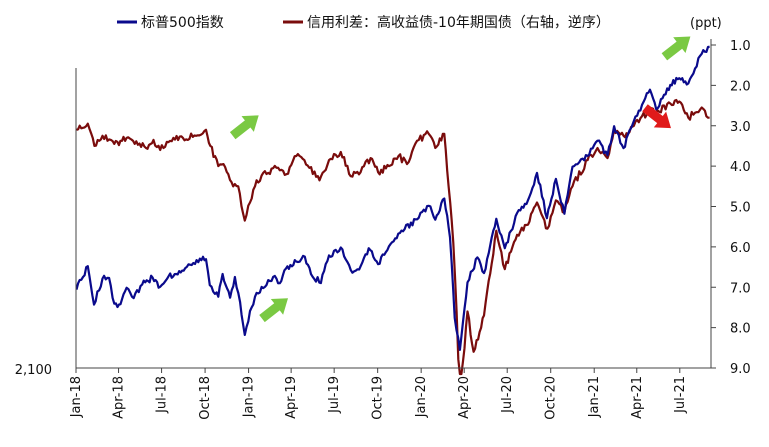 The width and height of the screenshot is (769, 447). I want to click on annotation-arrow-down-right, so click(656, 116).